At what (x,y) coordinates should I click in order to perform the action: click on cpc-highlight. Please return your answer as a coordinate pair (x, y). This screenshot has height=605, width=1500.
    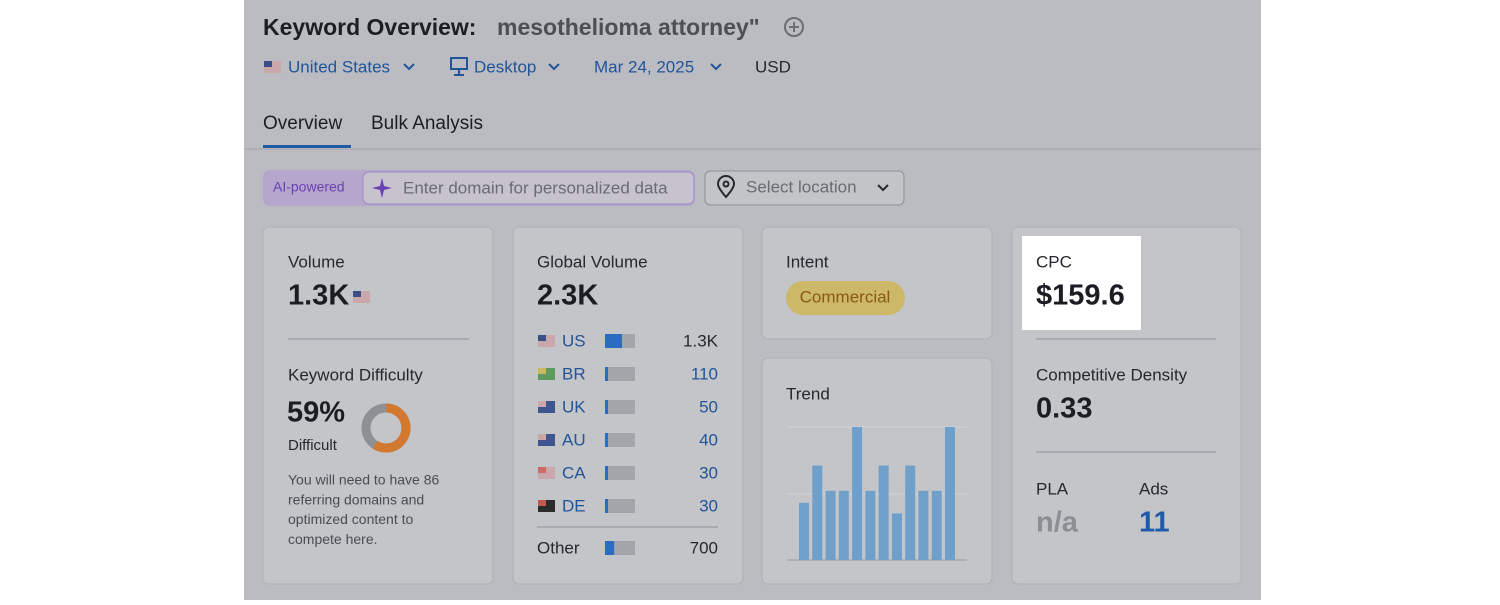
    Looking at the image, I should click on (1081, 283).